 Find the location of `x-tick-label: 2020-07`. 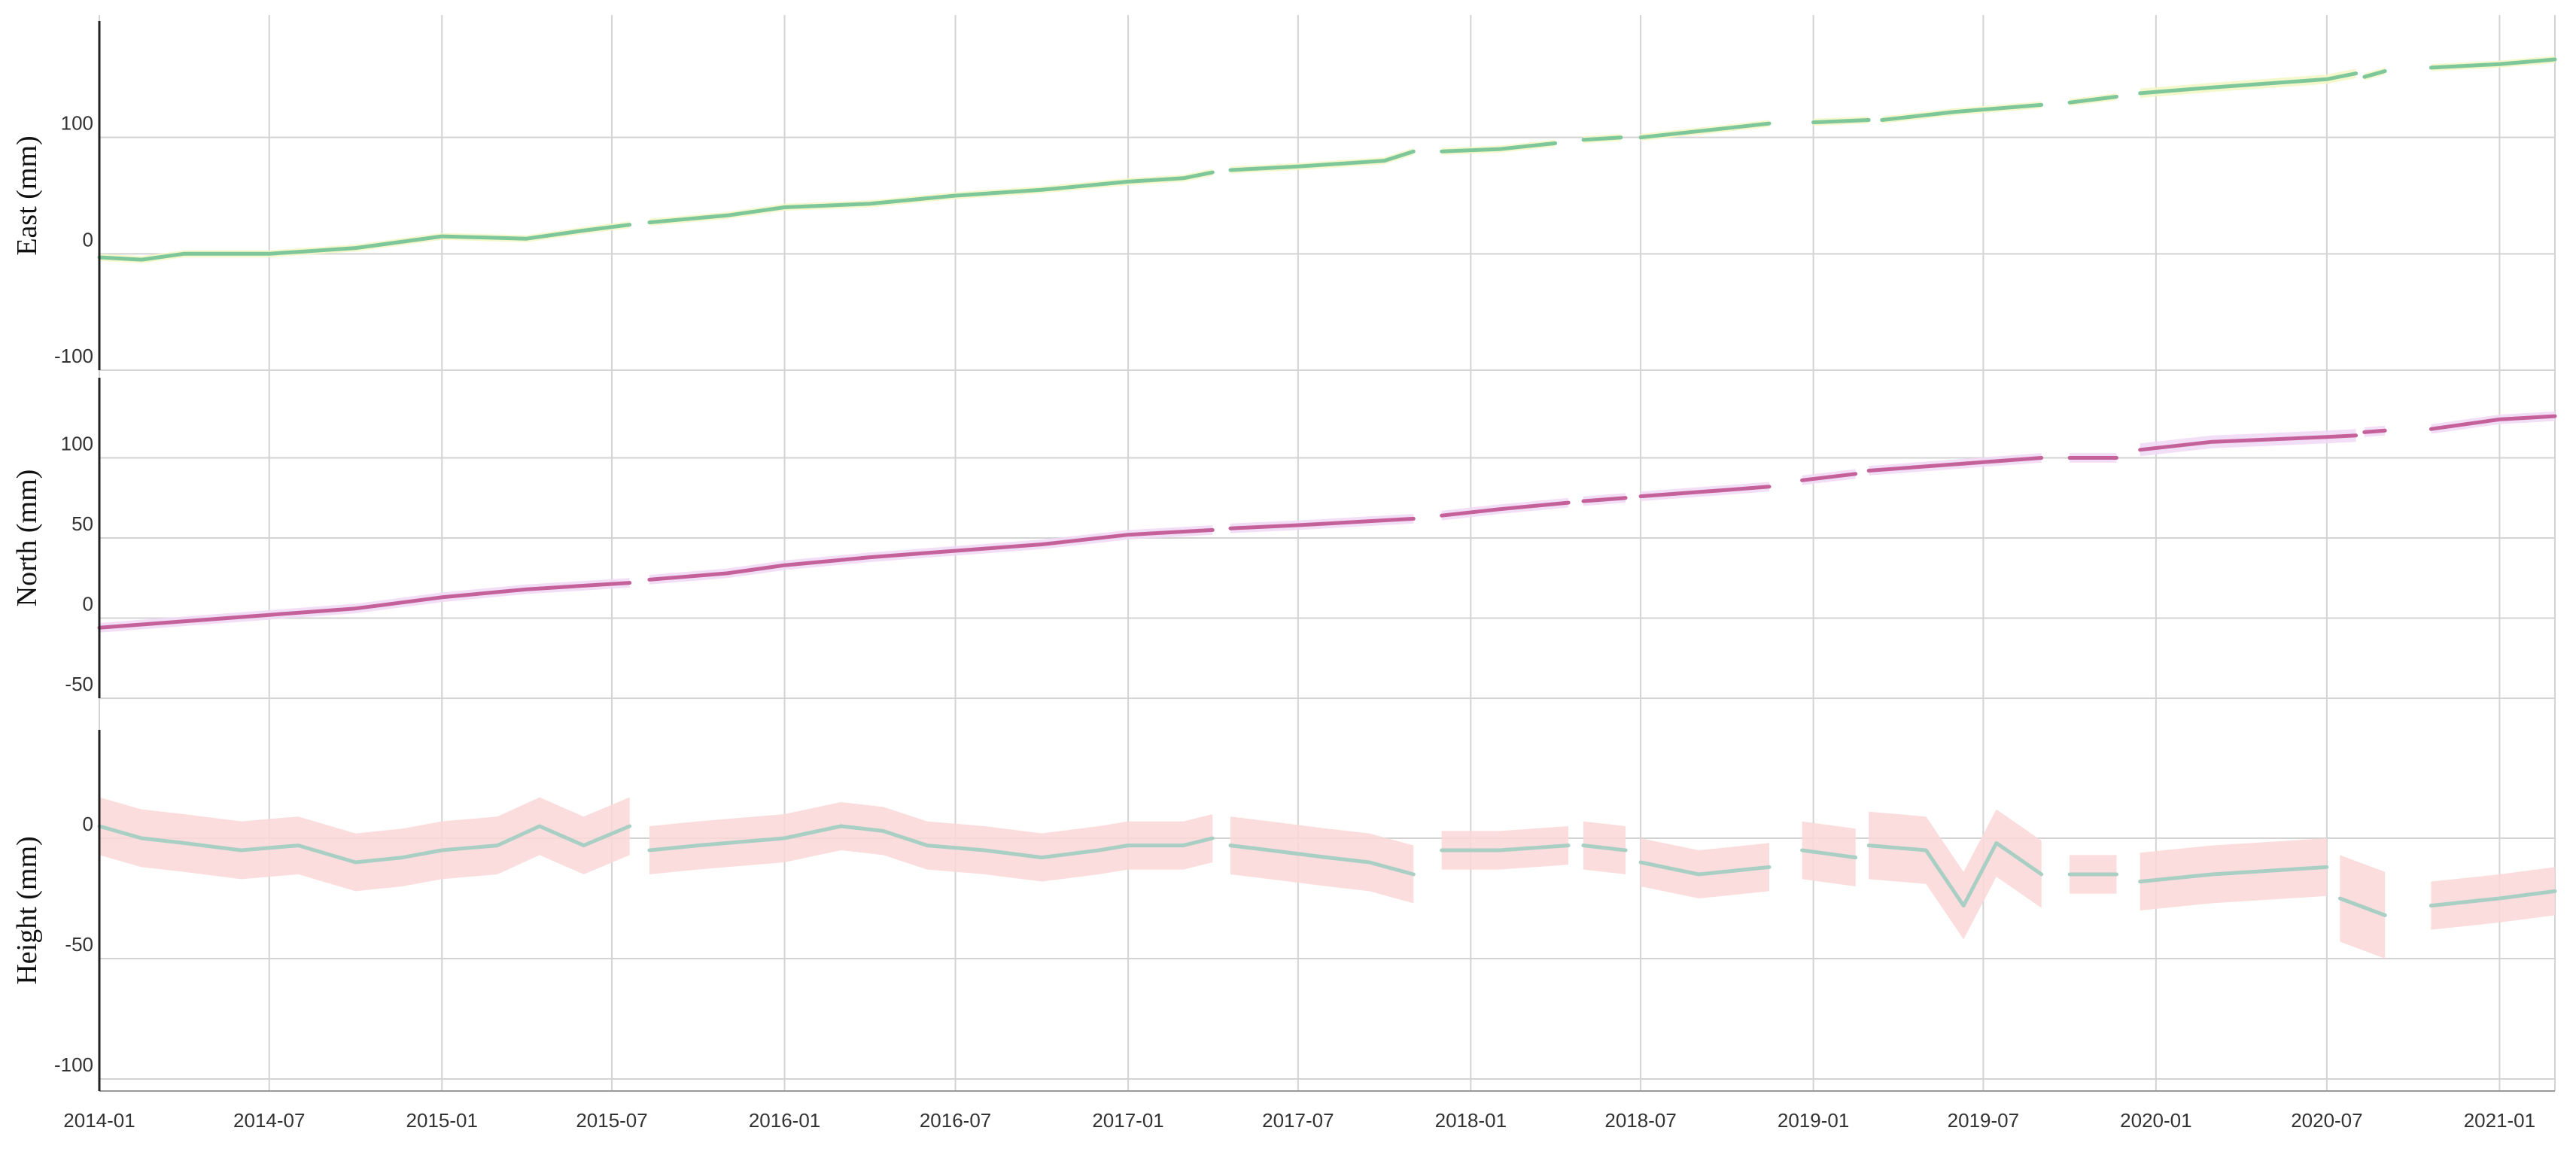

x-tick-label: 2020-07 is located at coordinates (2326, 1120).